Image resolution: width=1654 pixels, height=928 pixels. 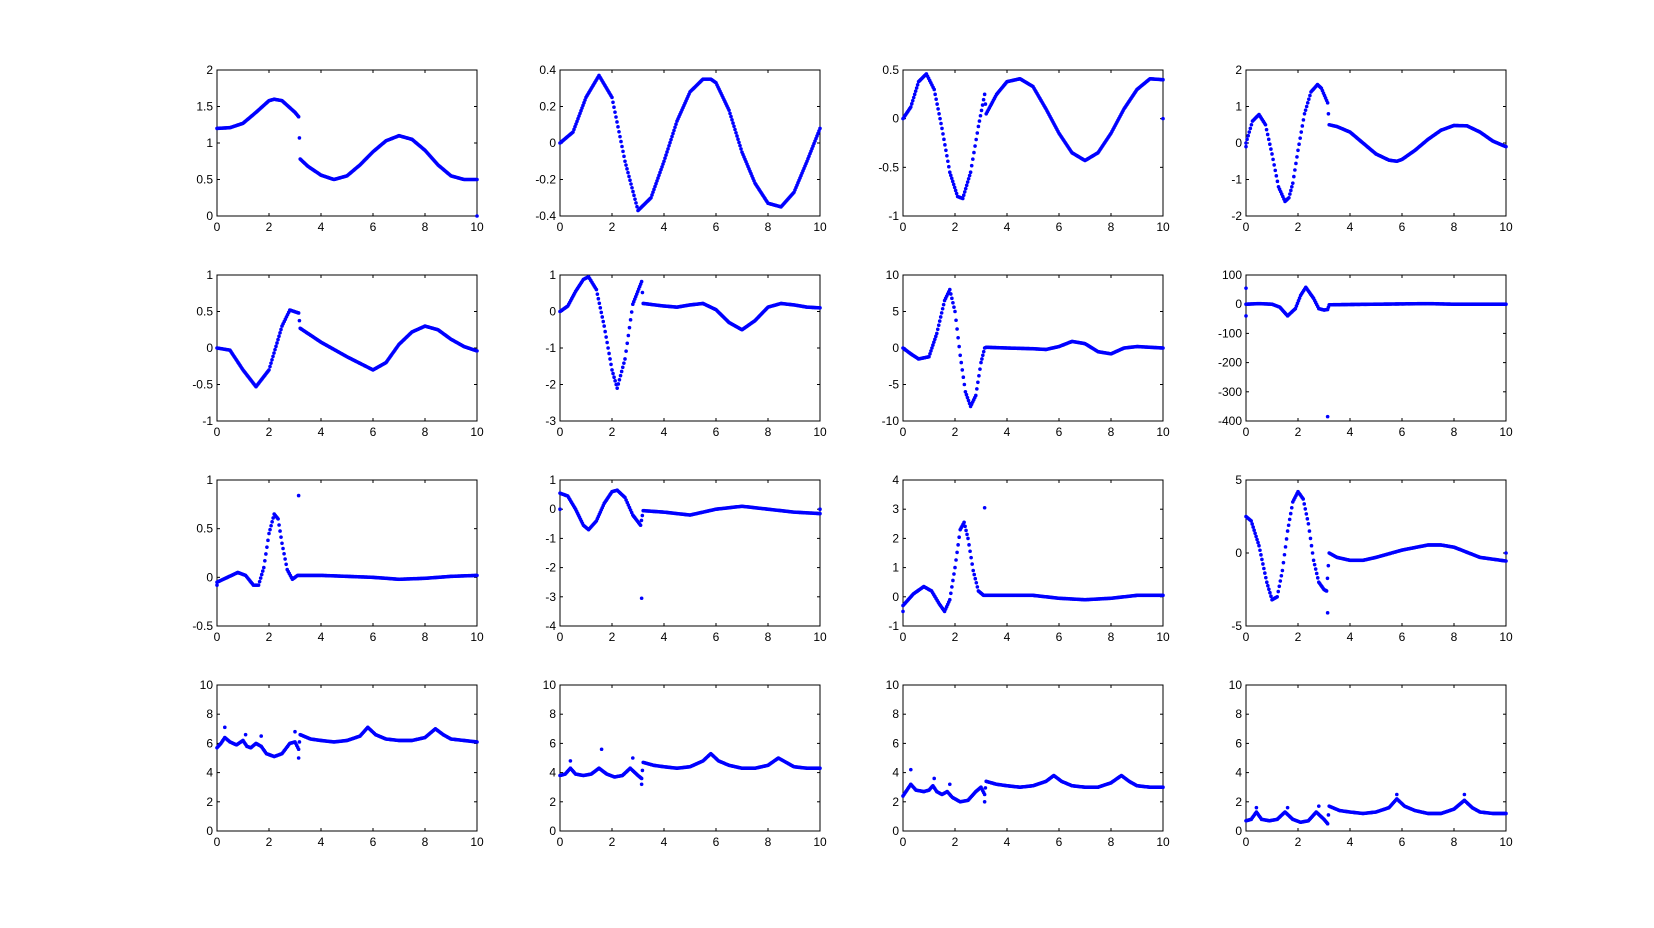 What do you see at coordinates (209, 714) in the screenshot?
I see `y-tick-label: 8` at bounding box center [209, 714].